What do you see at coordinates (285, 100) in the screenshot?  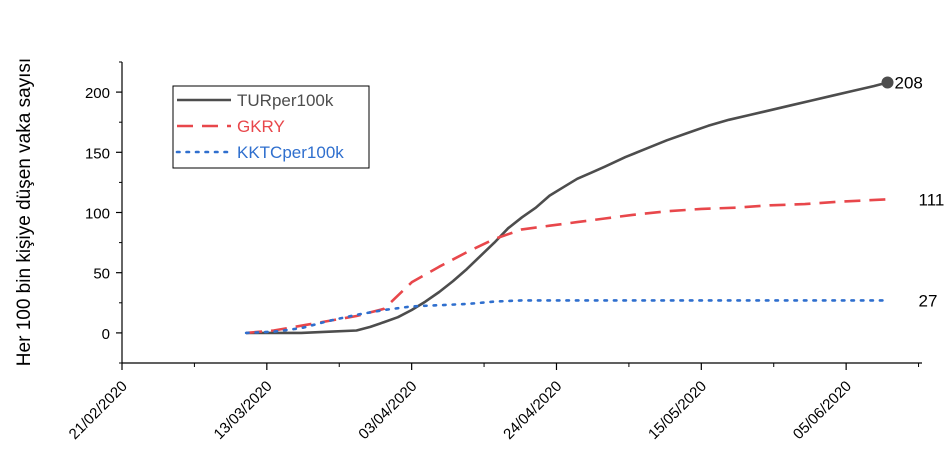 I see `legend-label-turper100k: TURper100k` at bounding box center [285, 100].